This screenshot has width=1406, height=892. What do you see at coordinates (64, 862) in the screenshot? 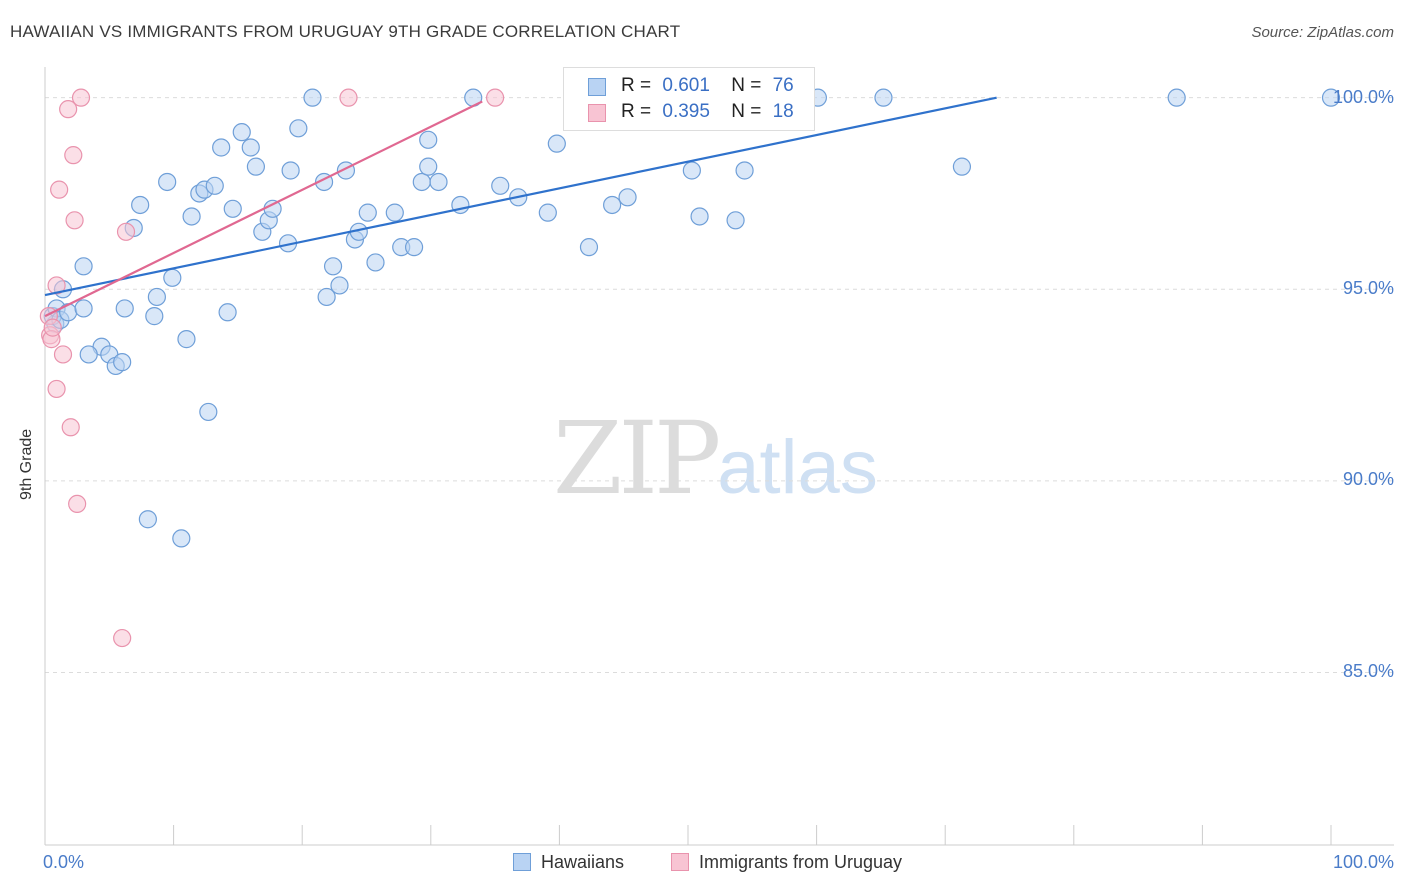
I see `x-tick-label-0: 0.0%` at bounding box center [64, 862].